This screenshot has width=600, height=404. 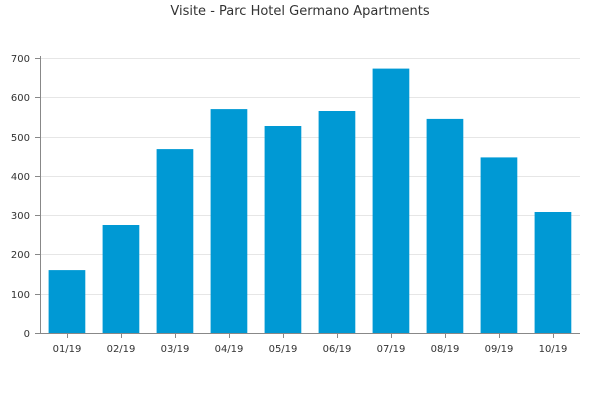 I want to click on y-tick-label: 600, so click(x=20, y=98).